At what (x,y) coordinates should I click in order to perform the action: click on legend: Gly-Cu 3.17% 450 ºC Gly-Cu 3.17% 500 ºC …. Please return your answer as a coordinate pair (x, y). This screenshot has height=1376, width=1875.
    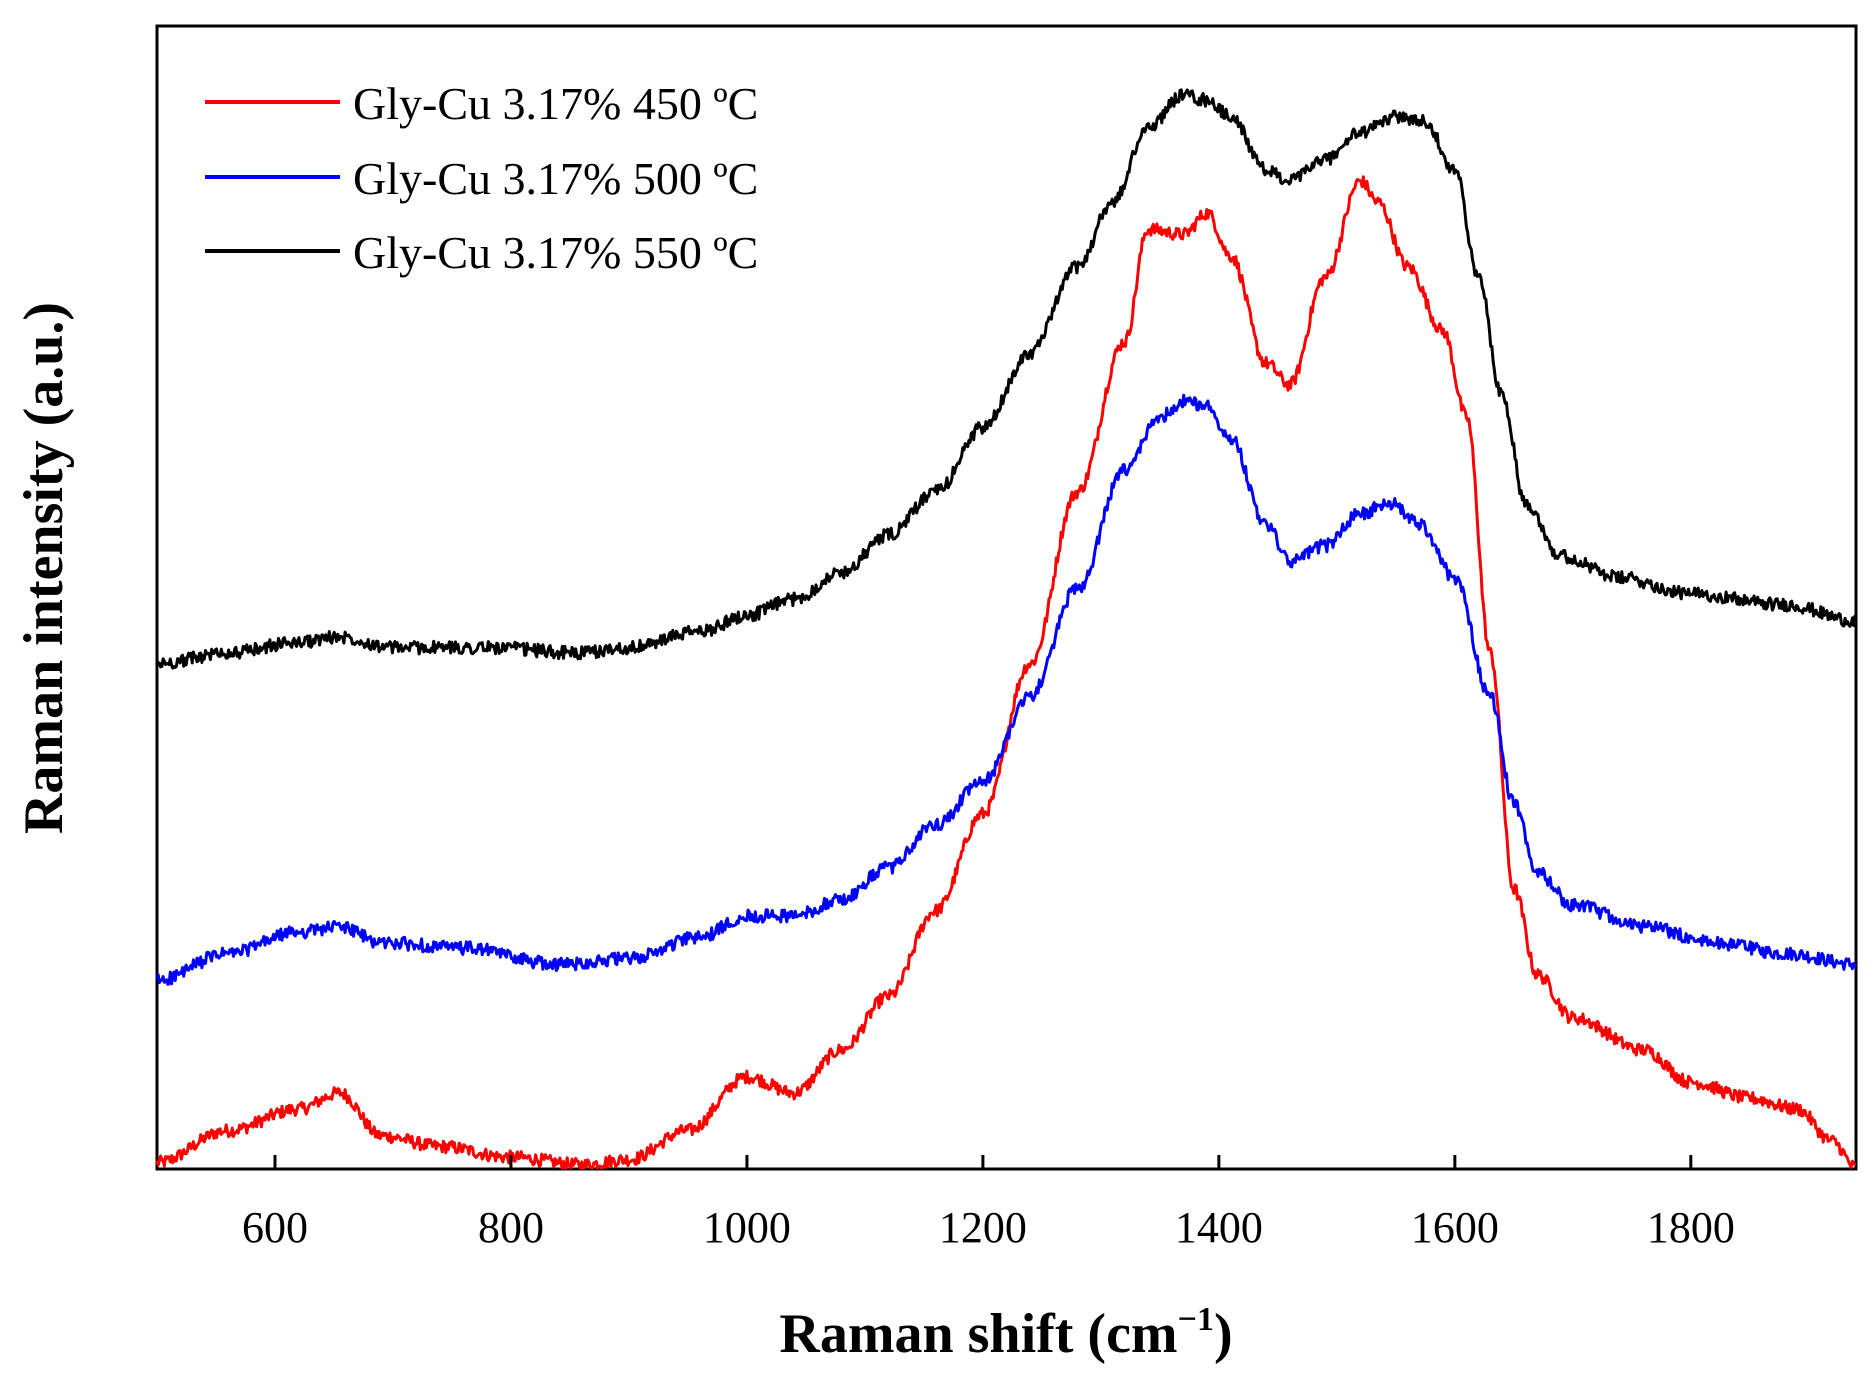
    Looking at the image, I should click on (481, 178).